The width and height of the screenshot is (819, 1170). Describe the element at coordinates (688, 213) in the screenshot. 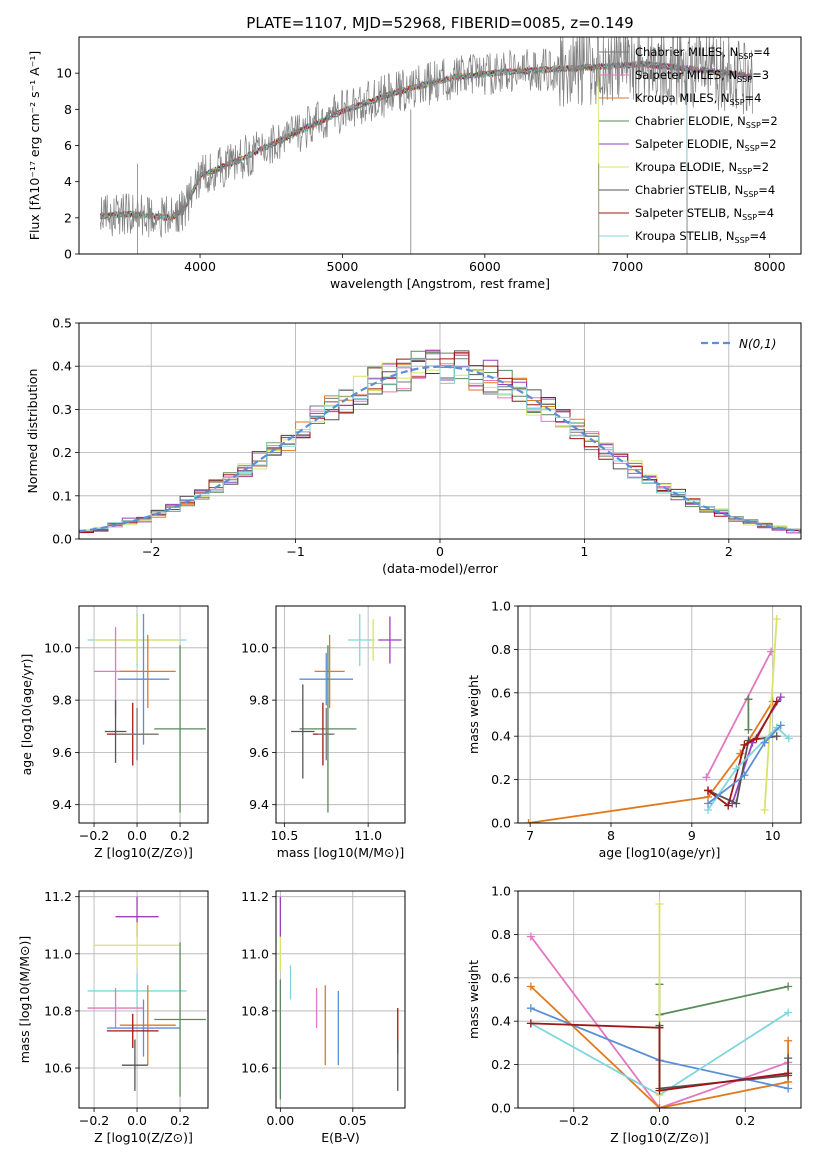

I see `legend-label-name: Salpeter STELIB, N` at that location.